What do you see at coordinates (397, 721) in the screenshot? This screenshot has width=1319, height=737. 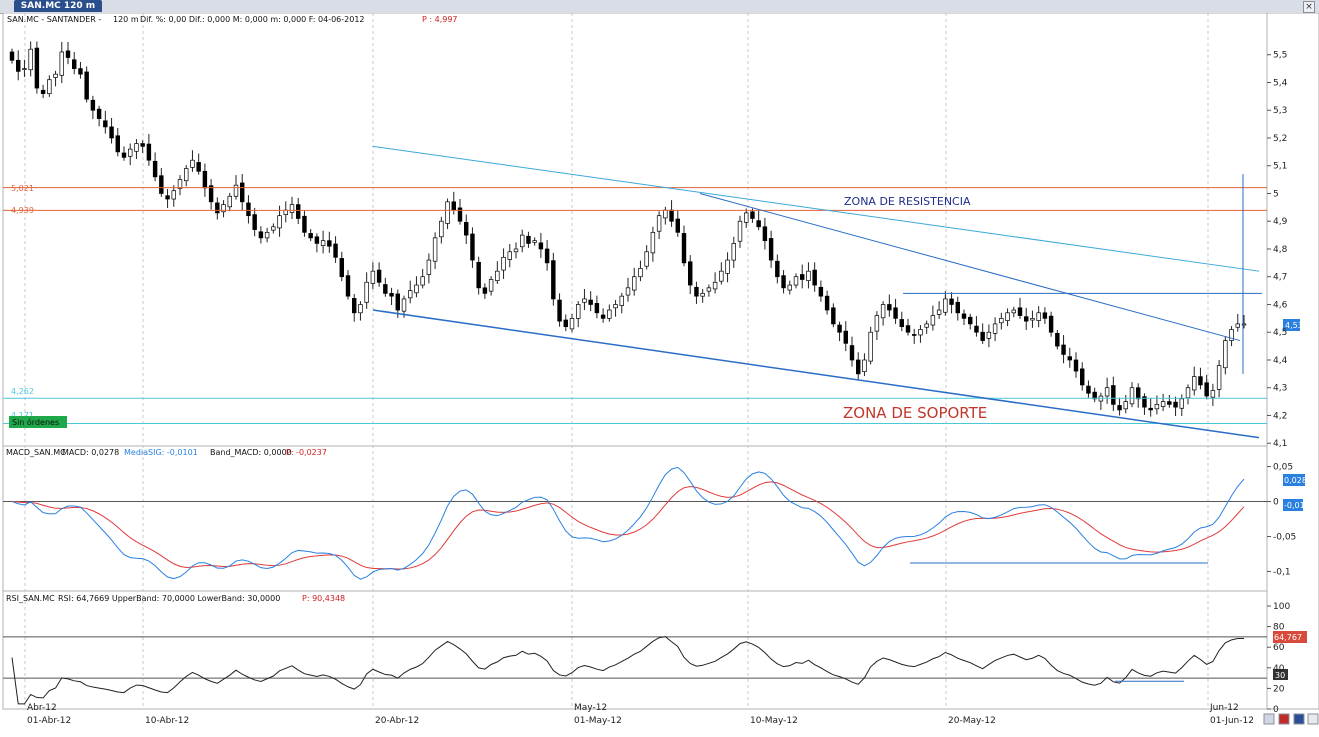 I see `x-tick-label: 20-Abr-12` at bounding box center [397, 721].